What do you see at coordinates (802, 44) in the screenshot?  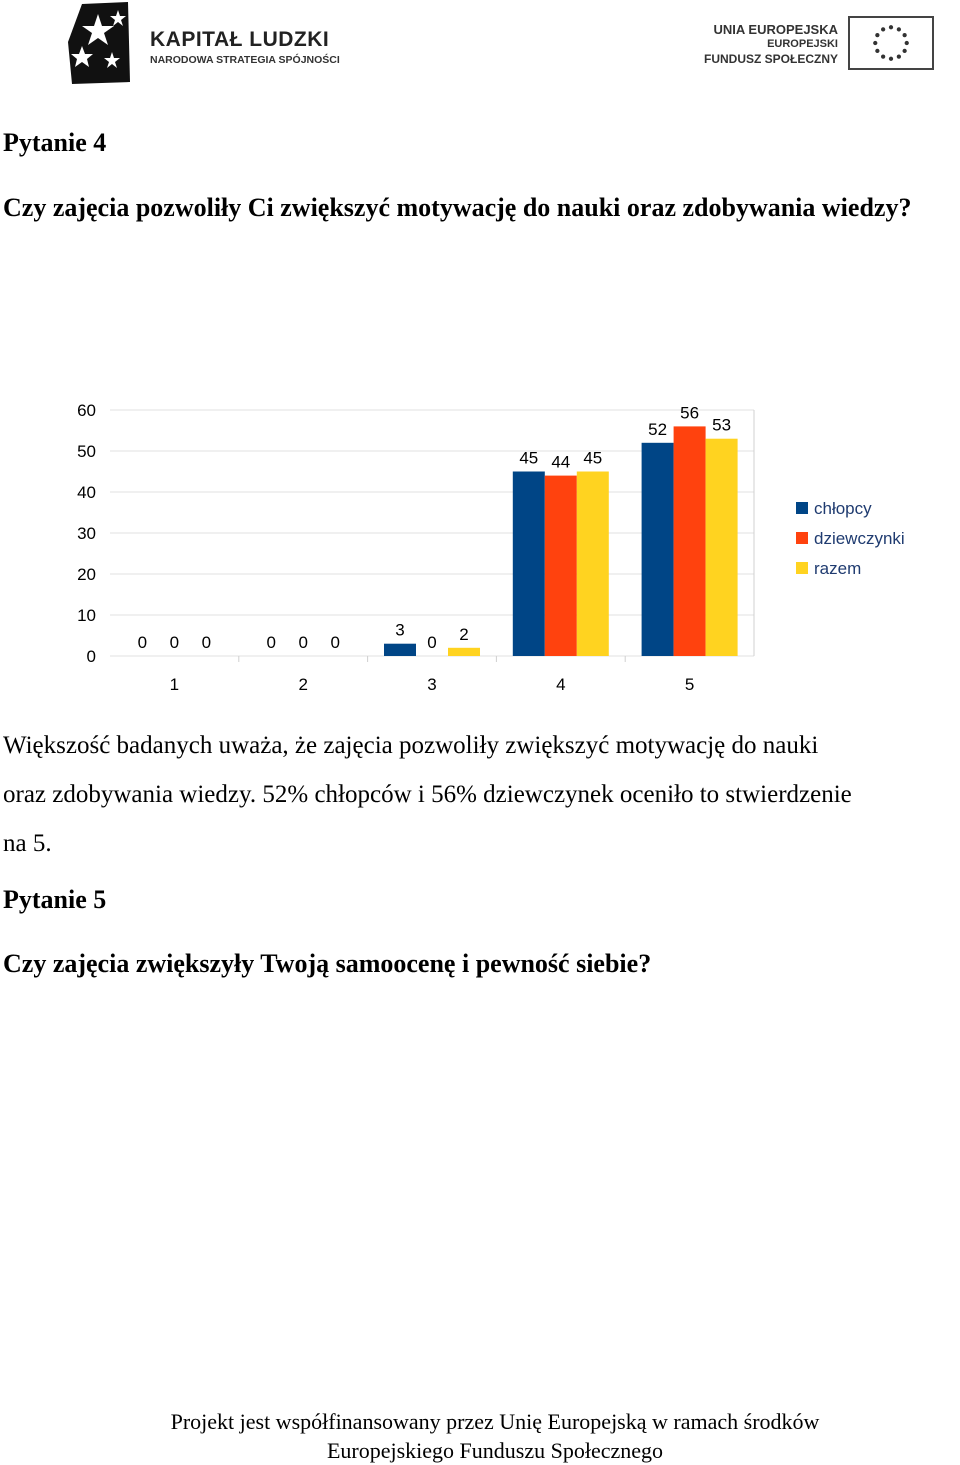 I see `eu-logo-line2: EUROPEJSKI` at bounding box center [802, 44].